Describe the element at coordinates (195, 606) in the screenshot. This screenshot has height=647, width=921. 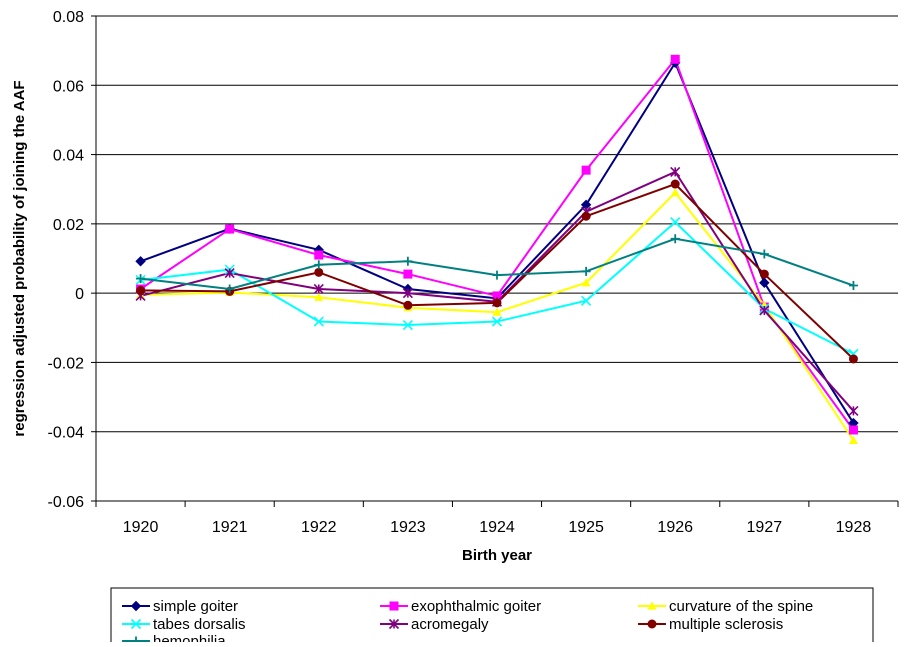
I see `legend-label-simple-goiter: simple goiter` at that location.